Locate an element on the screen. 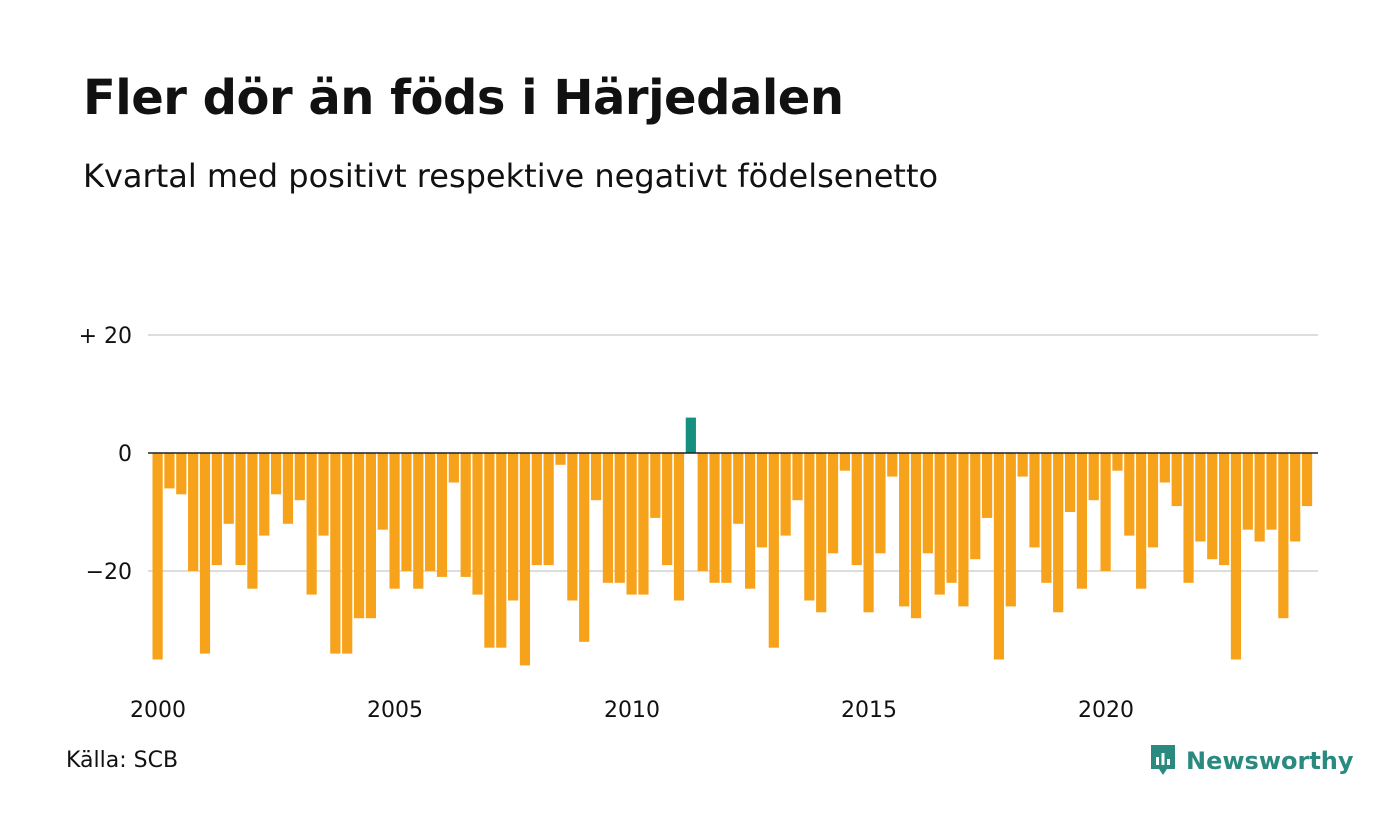 This screenshot has width=1400, height=840. x-tick-label: 2000 is located at coordinates (158, 710).